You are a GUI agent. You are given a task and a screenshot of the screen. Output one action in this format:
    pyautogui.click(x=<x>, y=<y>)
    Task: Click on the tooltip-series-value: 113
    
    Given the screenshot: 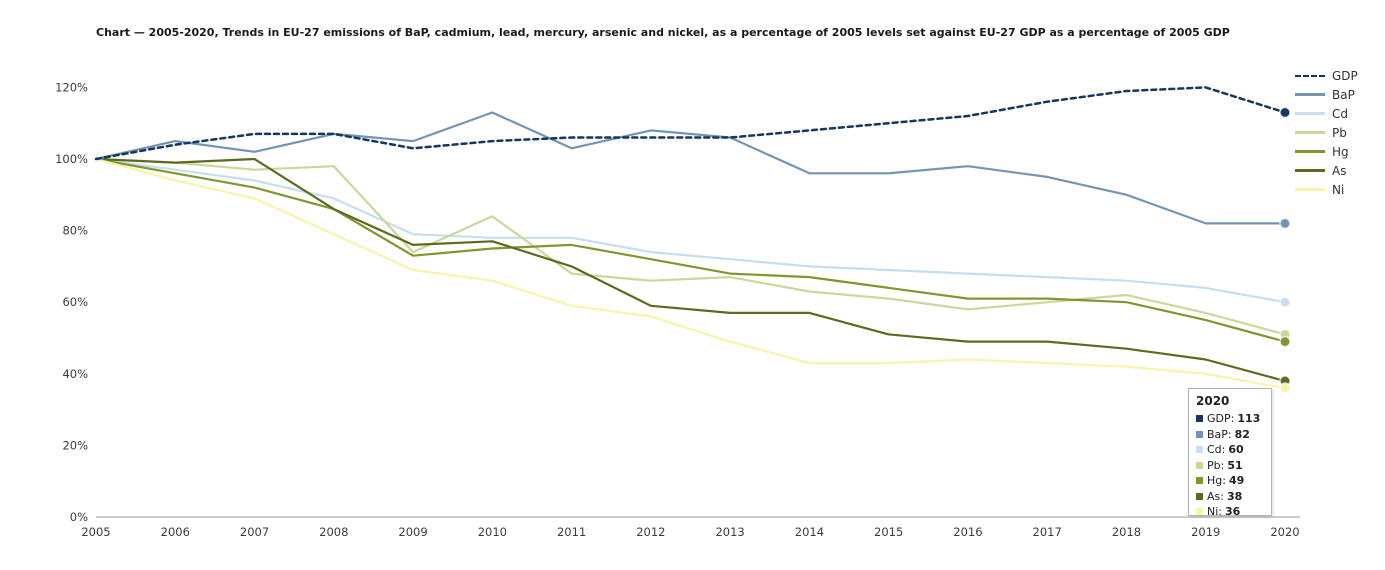 What is the action you would take?
    pyautogui.click(x=1249, y=419)
    